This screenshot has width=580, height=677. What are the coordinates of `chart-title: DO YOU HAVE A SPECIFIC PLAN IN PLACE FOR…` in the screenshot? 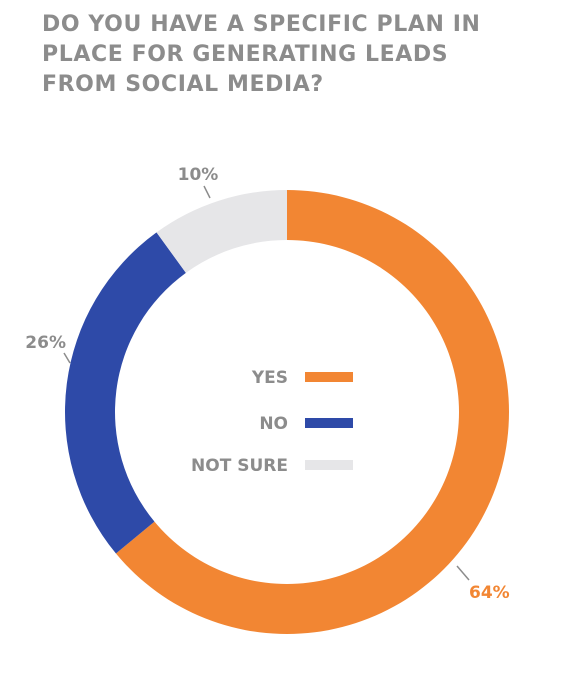 It's located at (302, 55).